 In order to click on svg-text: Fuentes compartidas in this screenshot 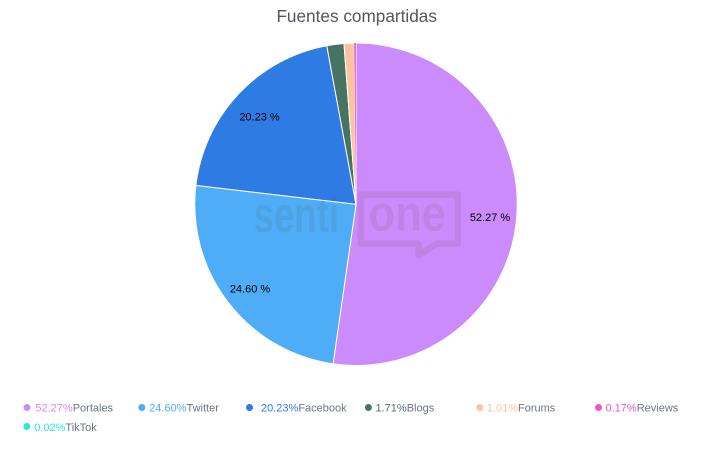, I will do `click(356, 16)`.